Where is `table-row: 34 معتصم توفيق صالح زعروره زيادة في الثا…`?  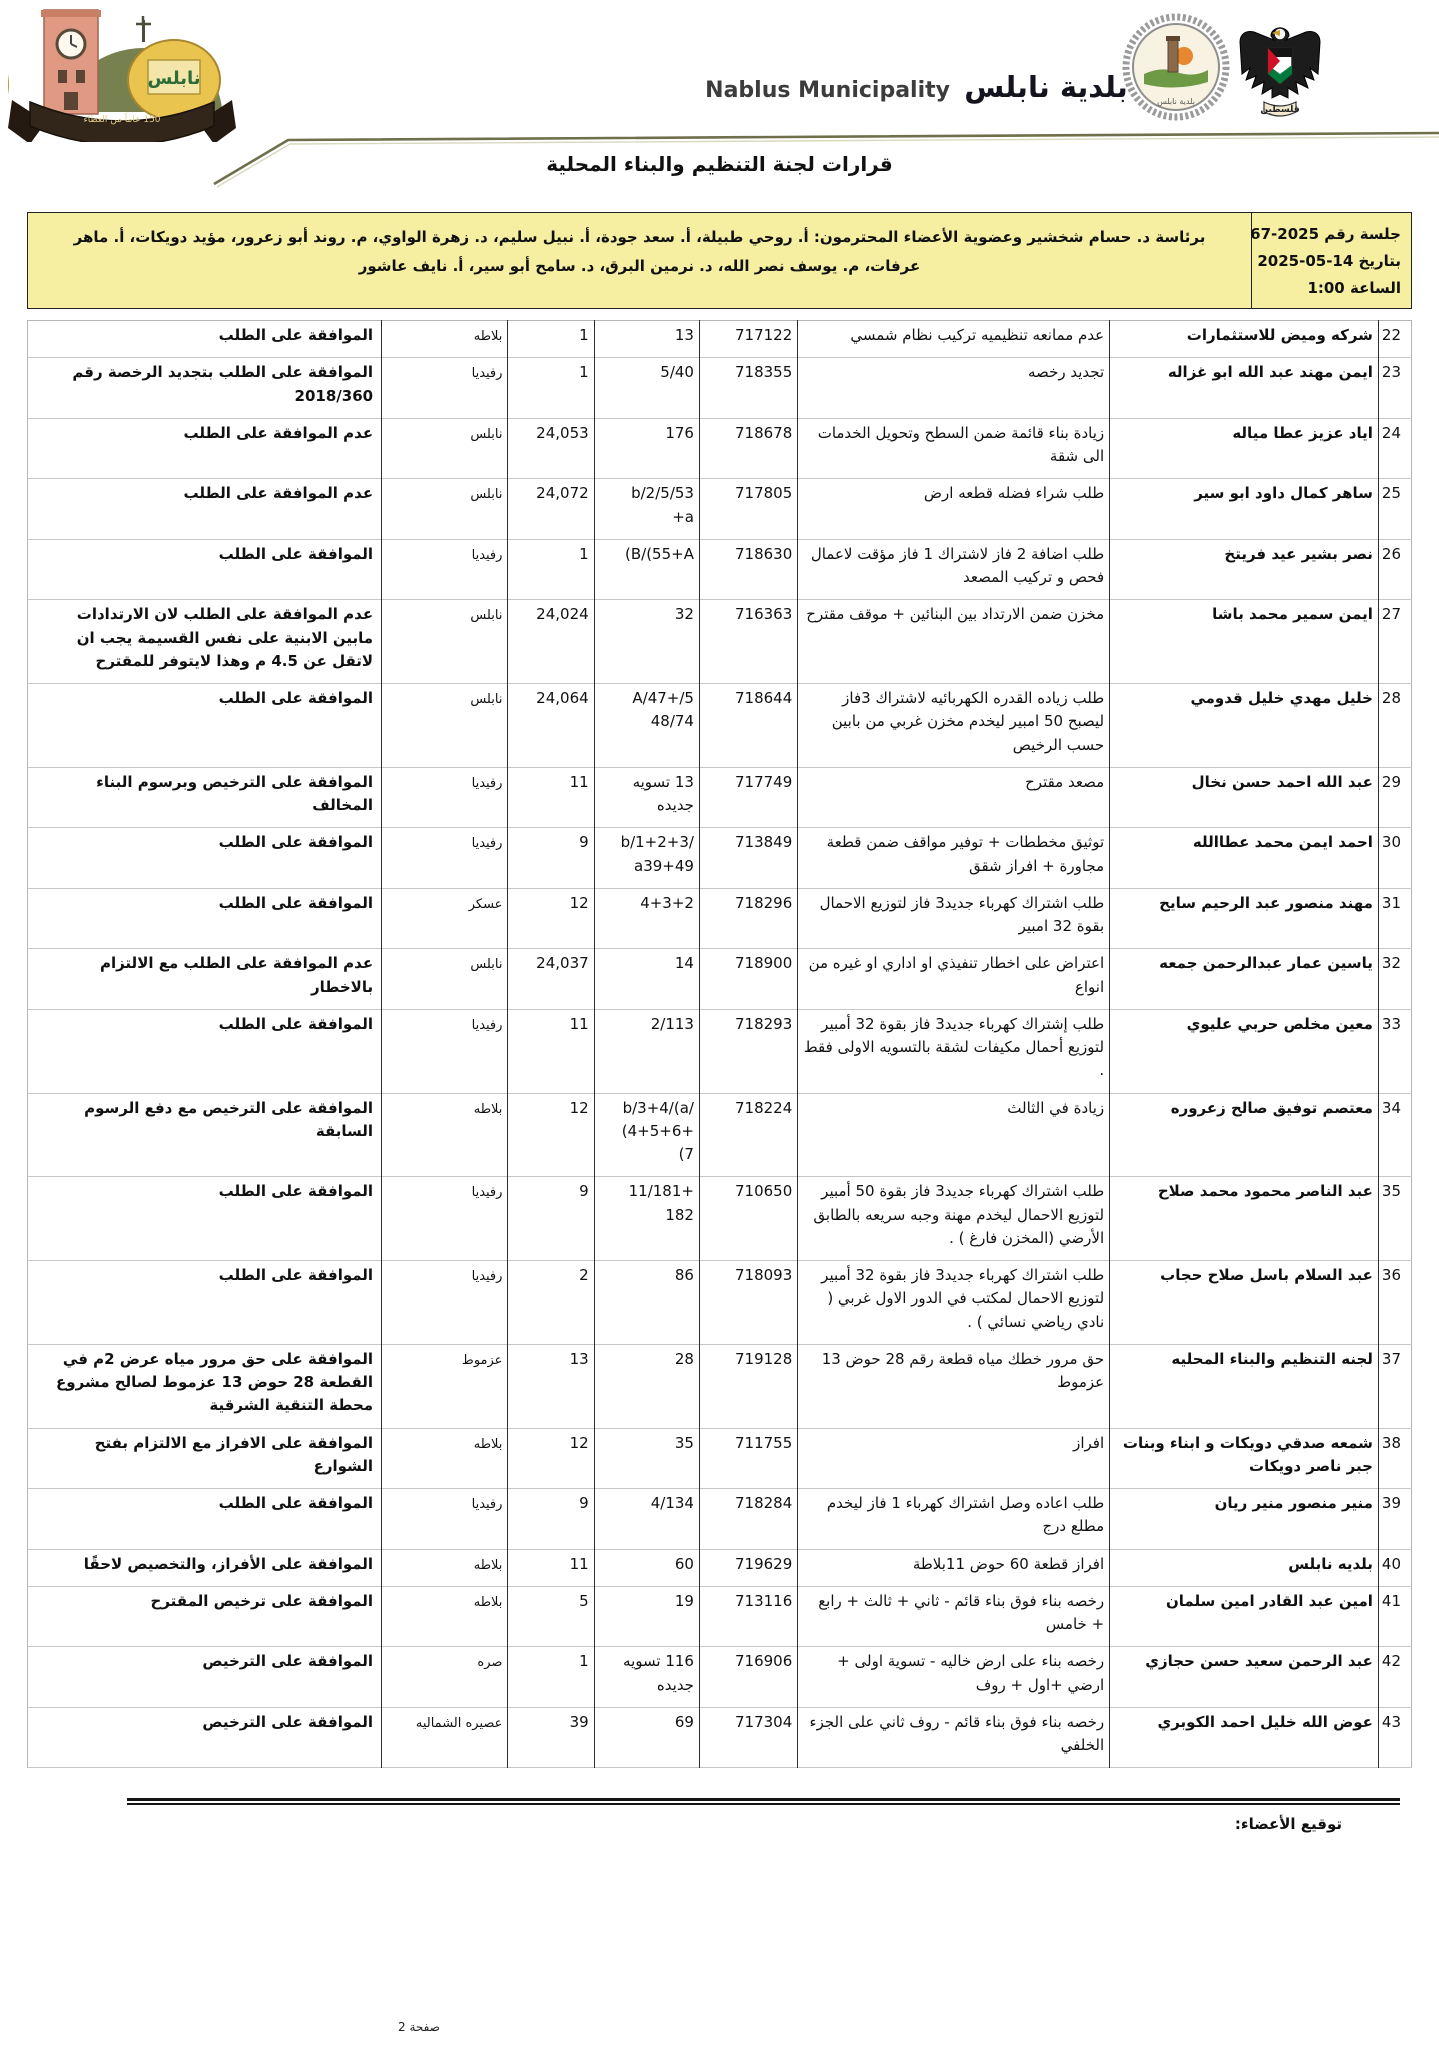
table-row: 34 معتصم توفيق صالح زعروره زيادة في الثا… is located at coordinates (719, 1135).